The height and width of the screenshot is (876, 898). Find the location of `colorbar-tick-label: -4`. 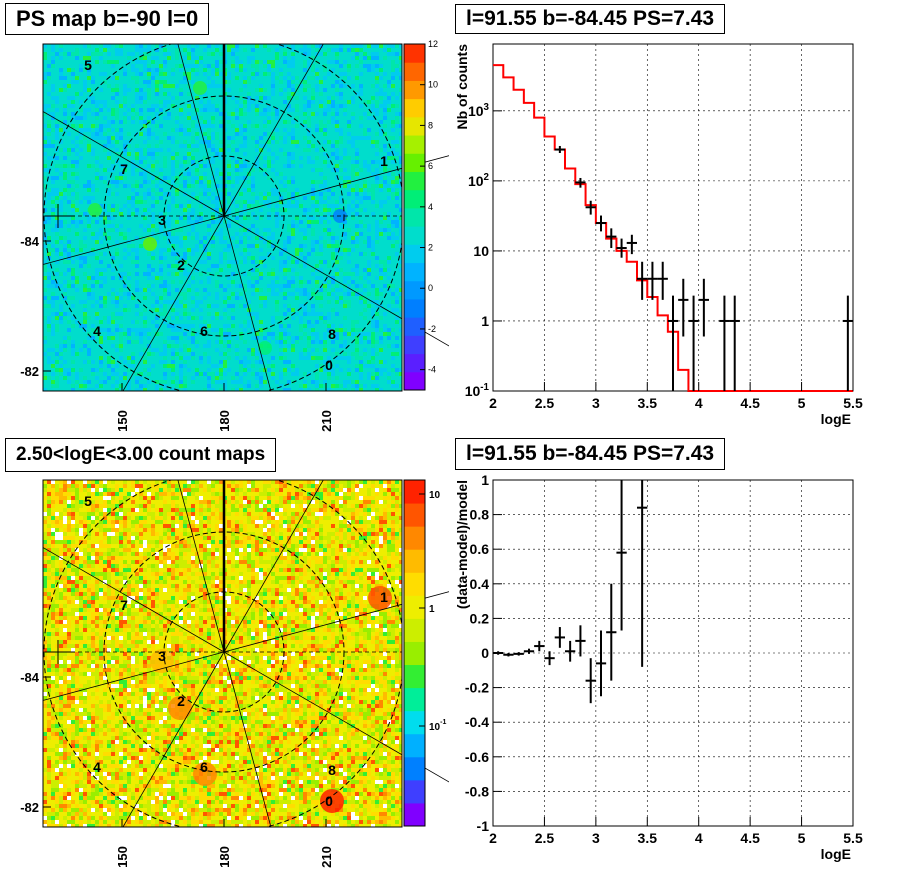

colorbar-tick-label: -4 is located at coordinates (432, 370).